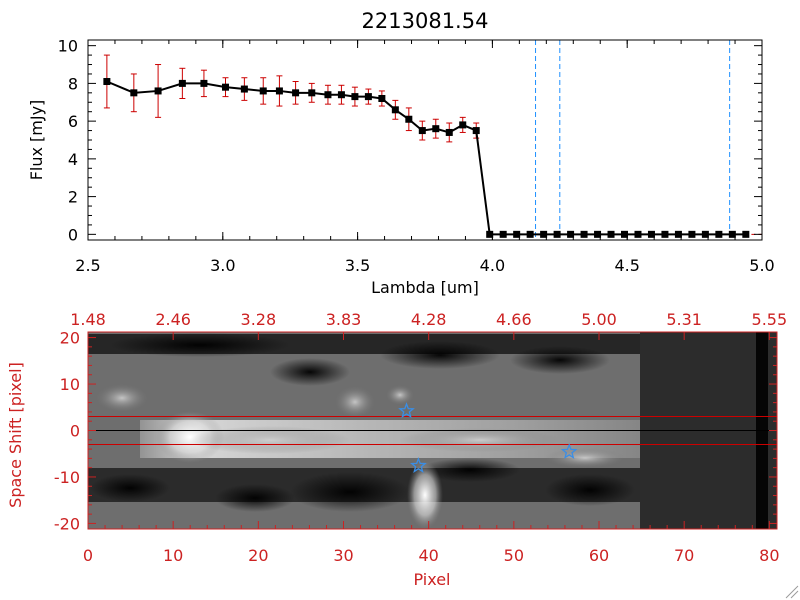 The height and width of the screenshot is (600, 800). Describe the element at coordinates (599, 555) in the screenshot. I see `x-tick-label: 60` at that location.